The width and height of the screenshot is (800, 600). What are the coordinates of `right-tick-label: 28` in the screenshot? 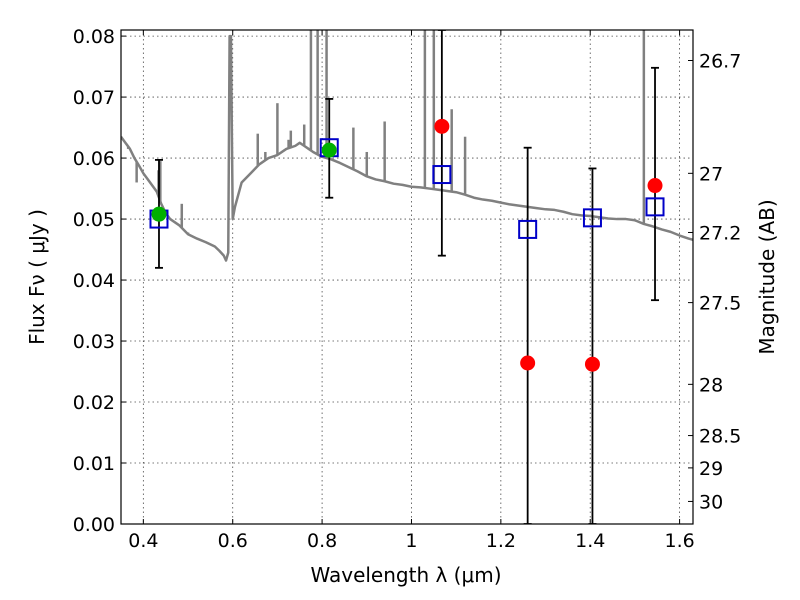 It's located at (711, 385).